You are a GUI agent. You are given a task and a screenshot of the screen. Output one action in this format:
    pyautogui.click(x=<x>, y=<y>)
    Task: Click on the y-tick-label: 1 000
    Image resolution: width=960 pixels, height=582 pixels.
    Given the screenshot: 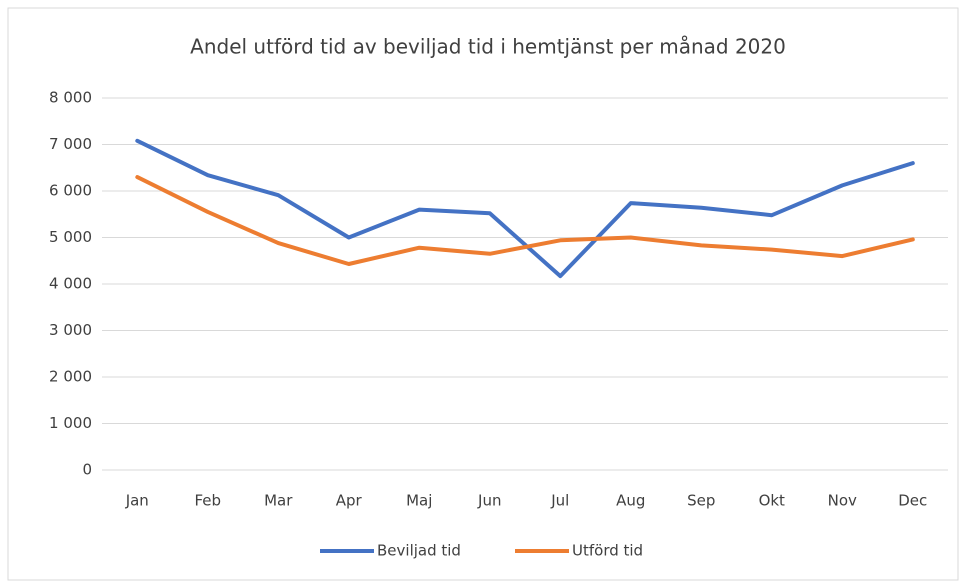 What is the action you would take?
    pyautogui.click(x=70, y=423)
    